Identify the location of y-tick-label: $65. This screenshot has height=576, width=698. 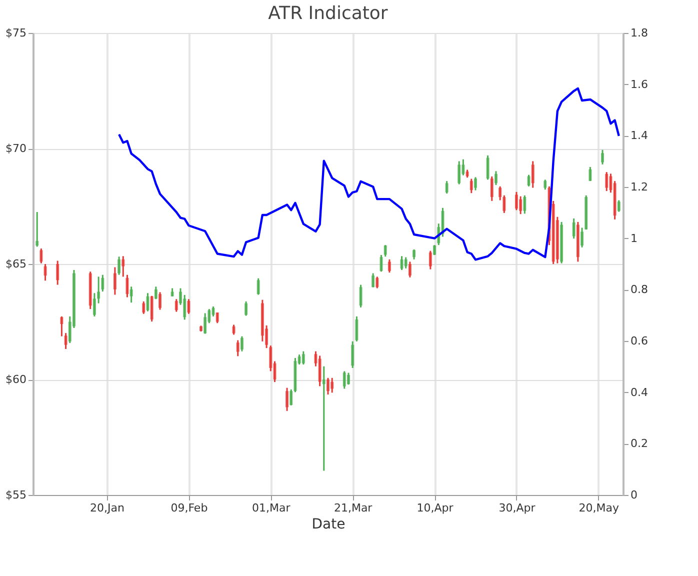
(16, 264).